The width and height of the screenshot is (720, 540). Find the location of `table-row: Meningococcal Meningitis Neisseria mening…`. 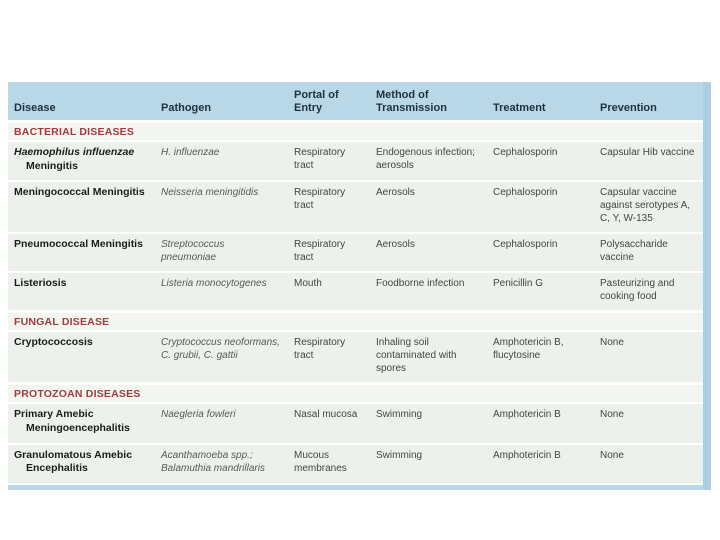

table-row: Meningococcal Meningitis Neisseria mening… is located at coordinates (355, 207).